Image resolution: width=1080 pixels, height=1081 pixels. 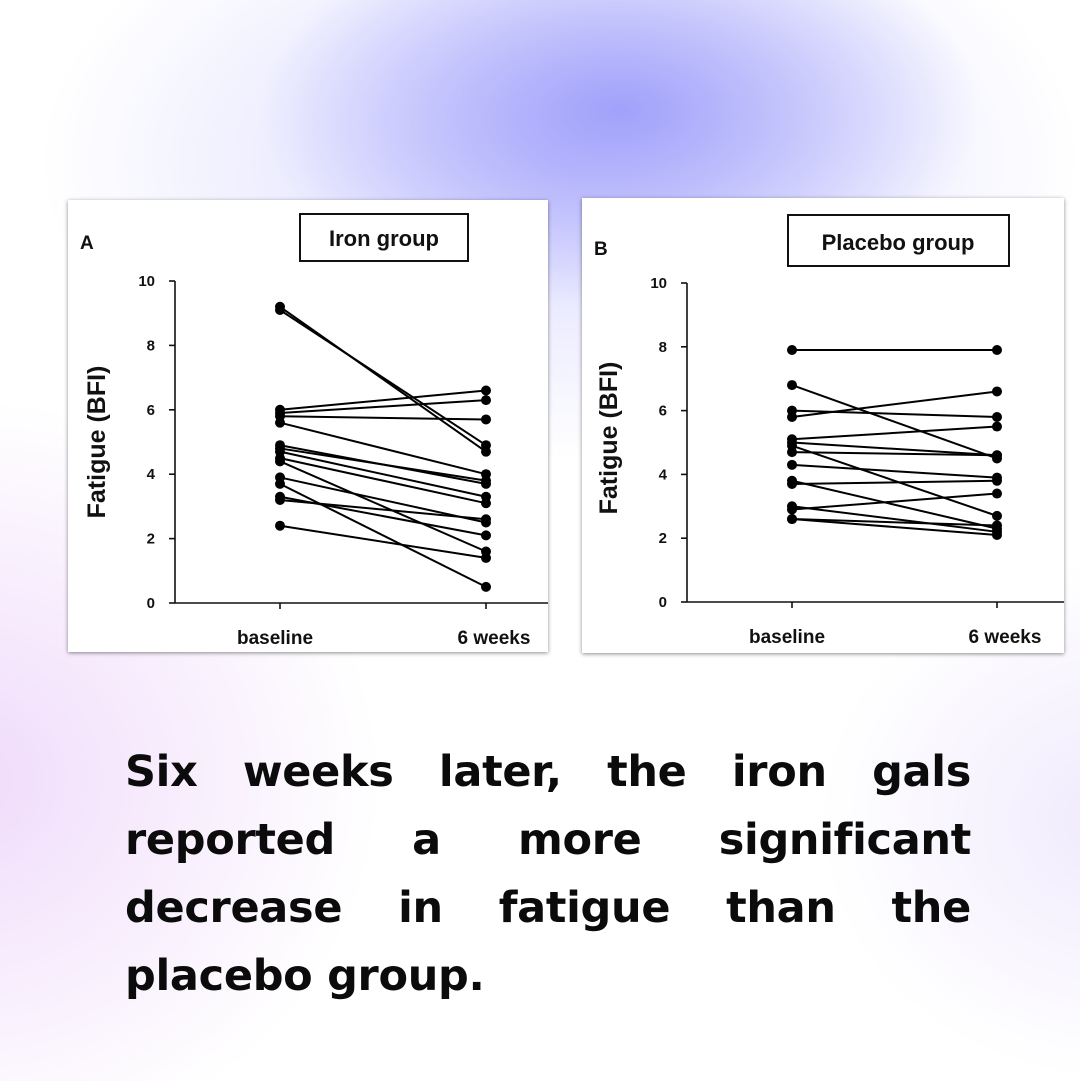 What do you see at coordinates (792, 416) in the screenshot?
I see `data-point-4-baseline` at bounding box center [792, 416].